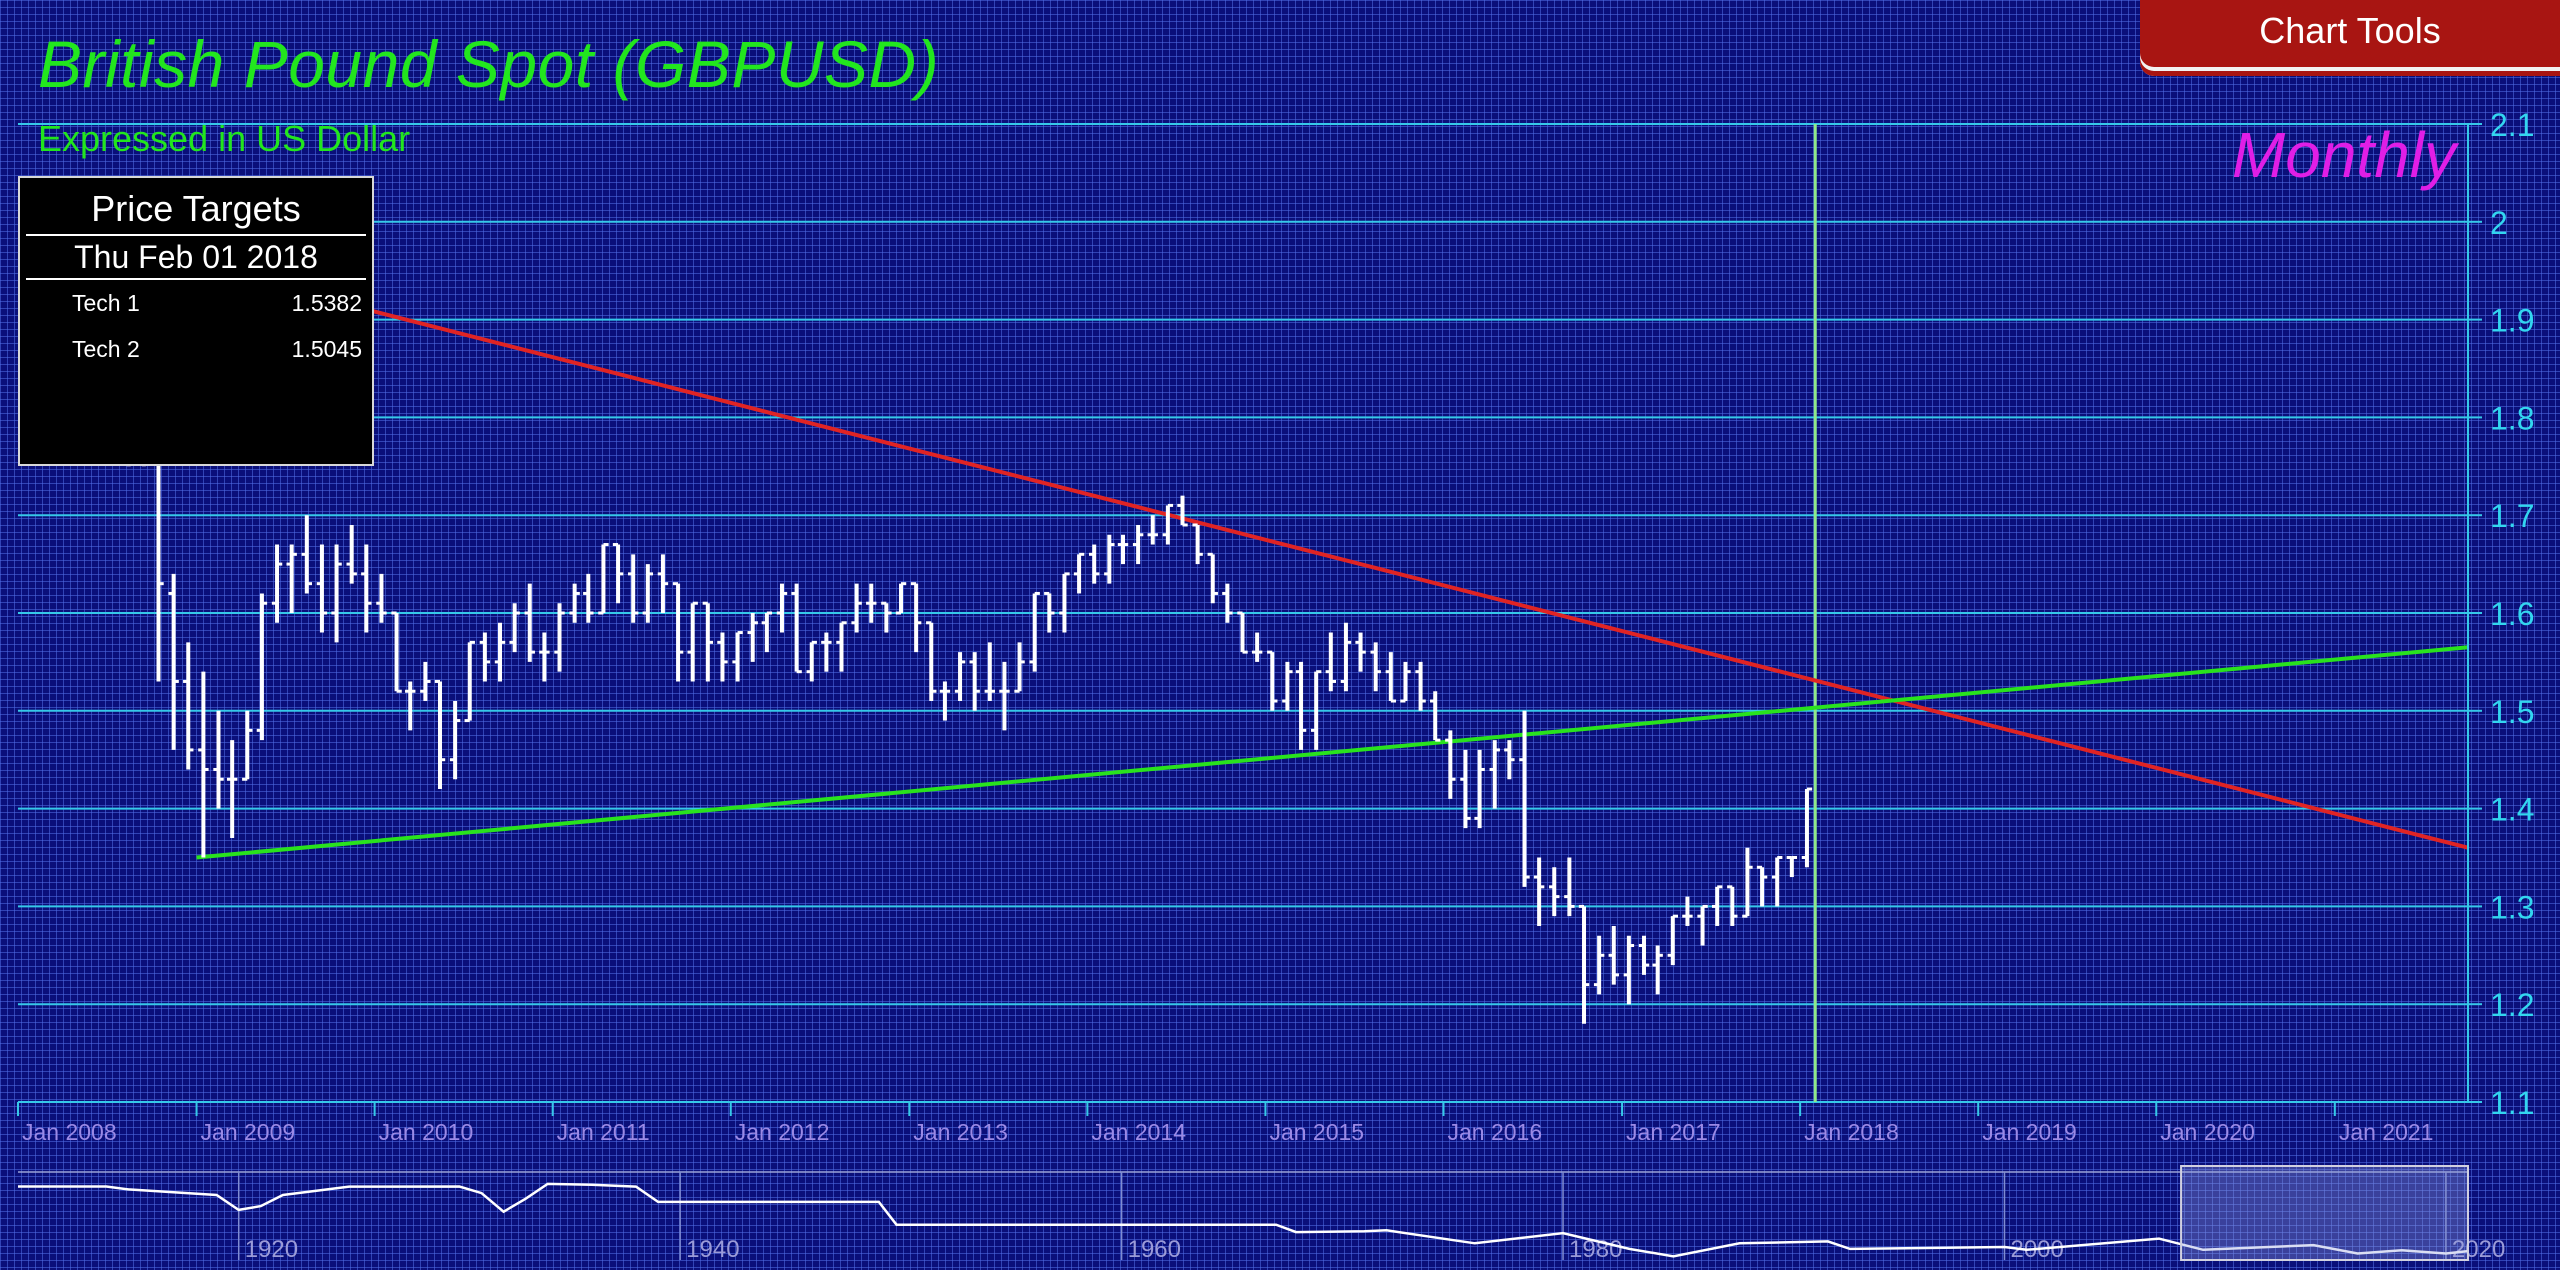  Describe the element at coordinates (106, 303) in the screenshot. I see `price-target-label: Tech 1` at that location.